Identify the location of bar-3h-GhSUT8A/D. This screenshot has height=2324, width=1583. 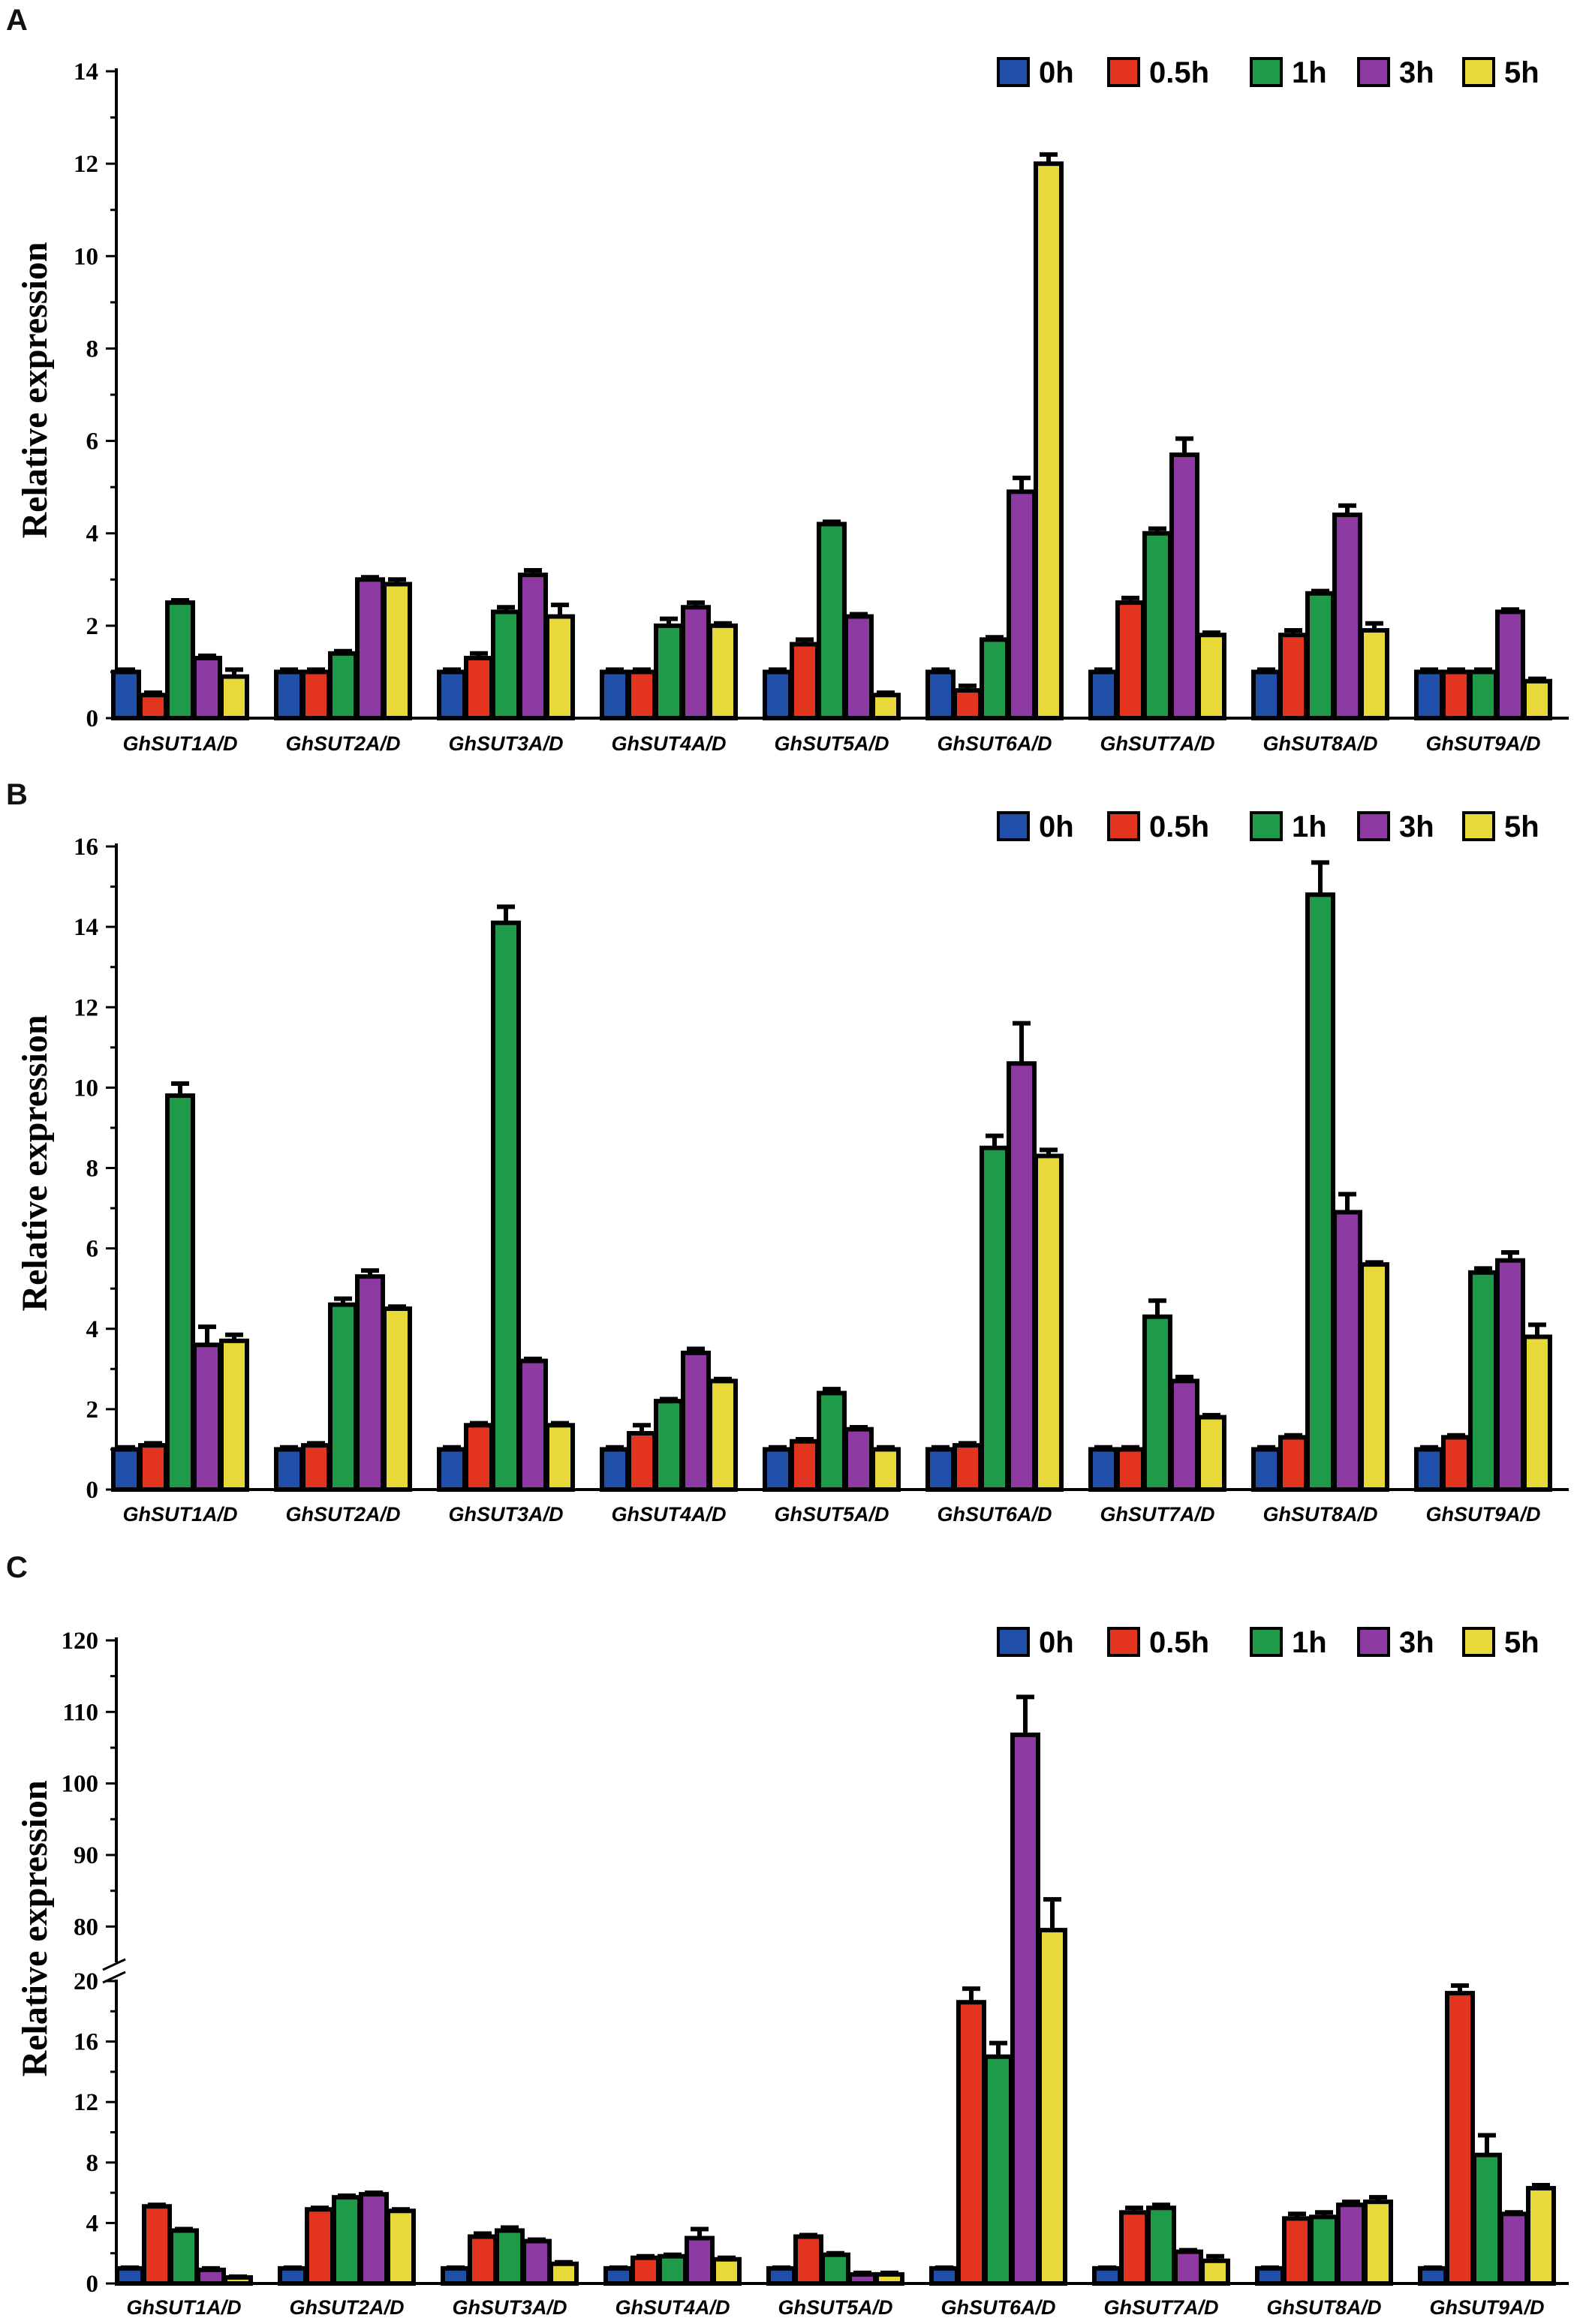
(1351, 2244).